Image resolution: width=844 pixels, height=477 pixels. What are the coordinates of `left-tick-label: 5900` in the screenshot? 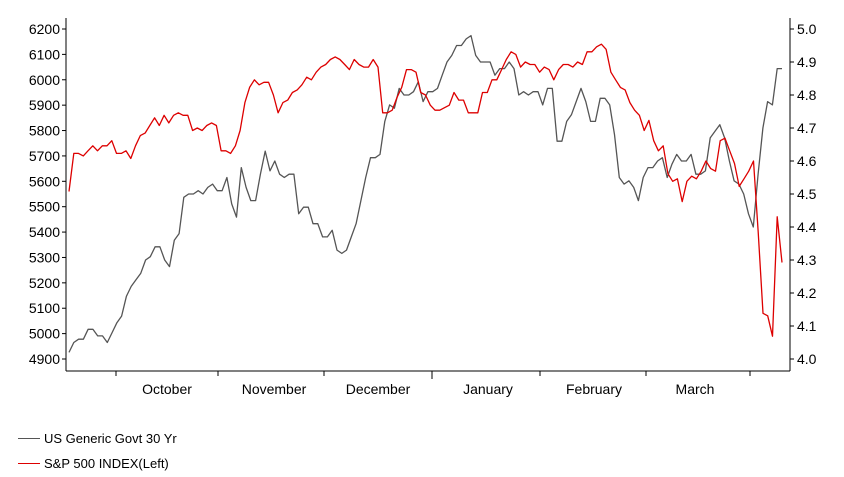 It's located at (44, 105).